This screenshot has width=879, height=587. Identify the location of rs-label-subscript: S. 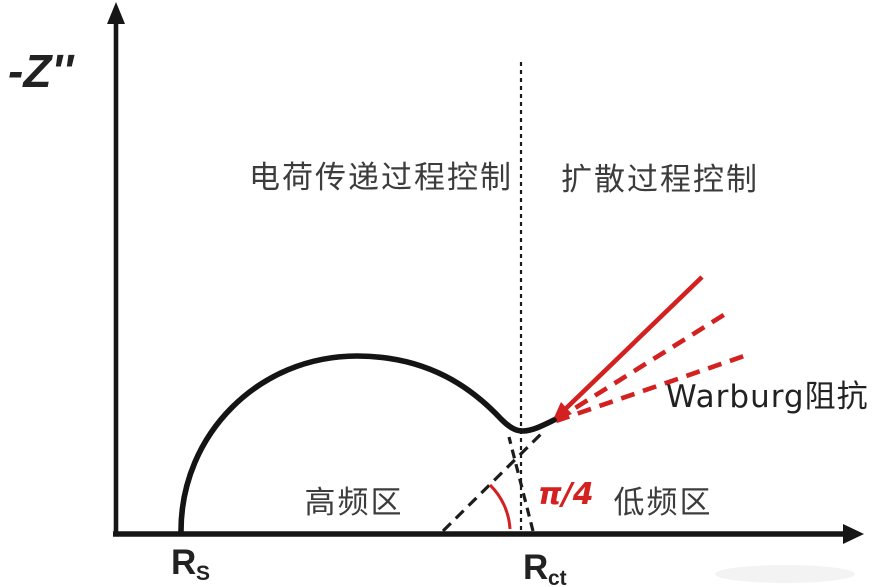
(203, 573).